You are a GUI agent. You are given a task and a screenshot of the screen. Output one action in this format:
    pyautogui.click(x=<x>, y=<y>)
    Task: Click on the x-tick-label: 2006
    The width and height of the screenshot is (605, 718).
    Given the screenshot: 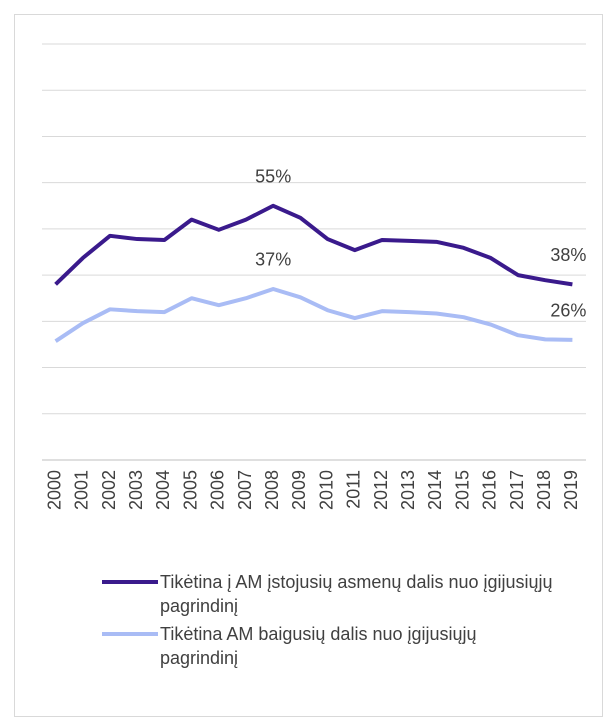 What is the action you would take?
    pyautogui.click(x=218, y=490)
    